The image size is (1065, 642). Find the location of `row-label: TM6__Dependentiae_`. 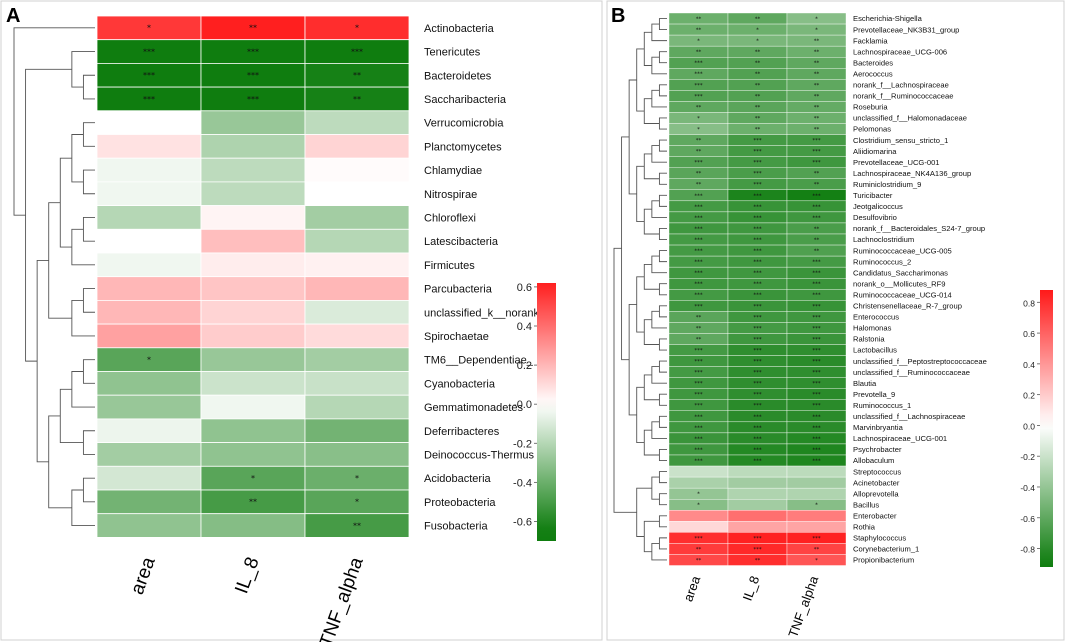

row-label: TM6__Dependentiae_ is located at coordinates (479, 361).